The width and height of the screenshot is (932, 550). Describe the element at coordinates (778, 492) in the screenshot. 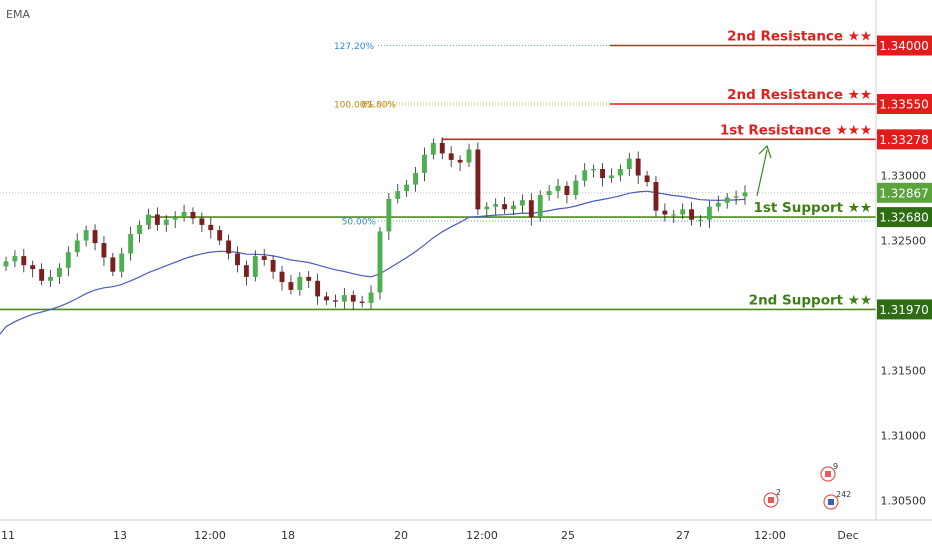

I see `event-count: 2` at that location.